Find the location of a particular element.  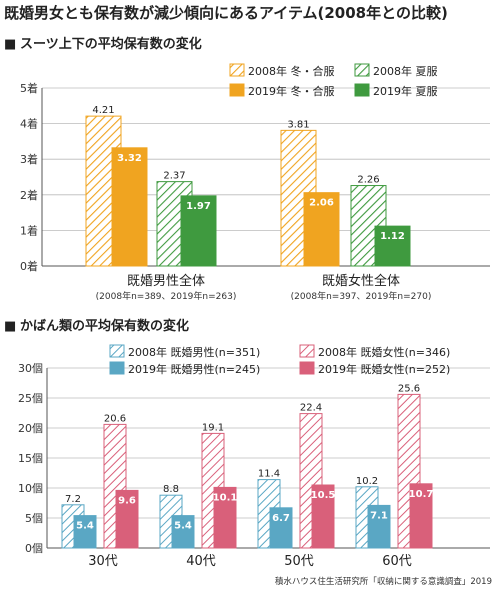

y-tick-label: 5個 is located at coordinates (34, 518).